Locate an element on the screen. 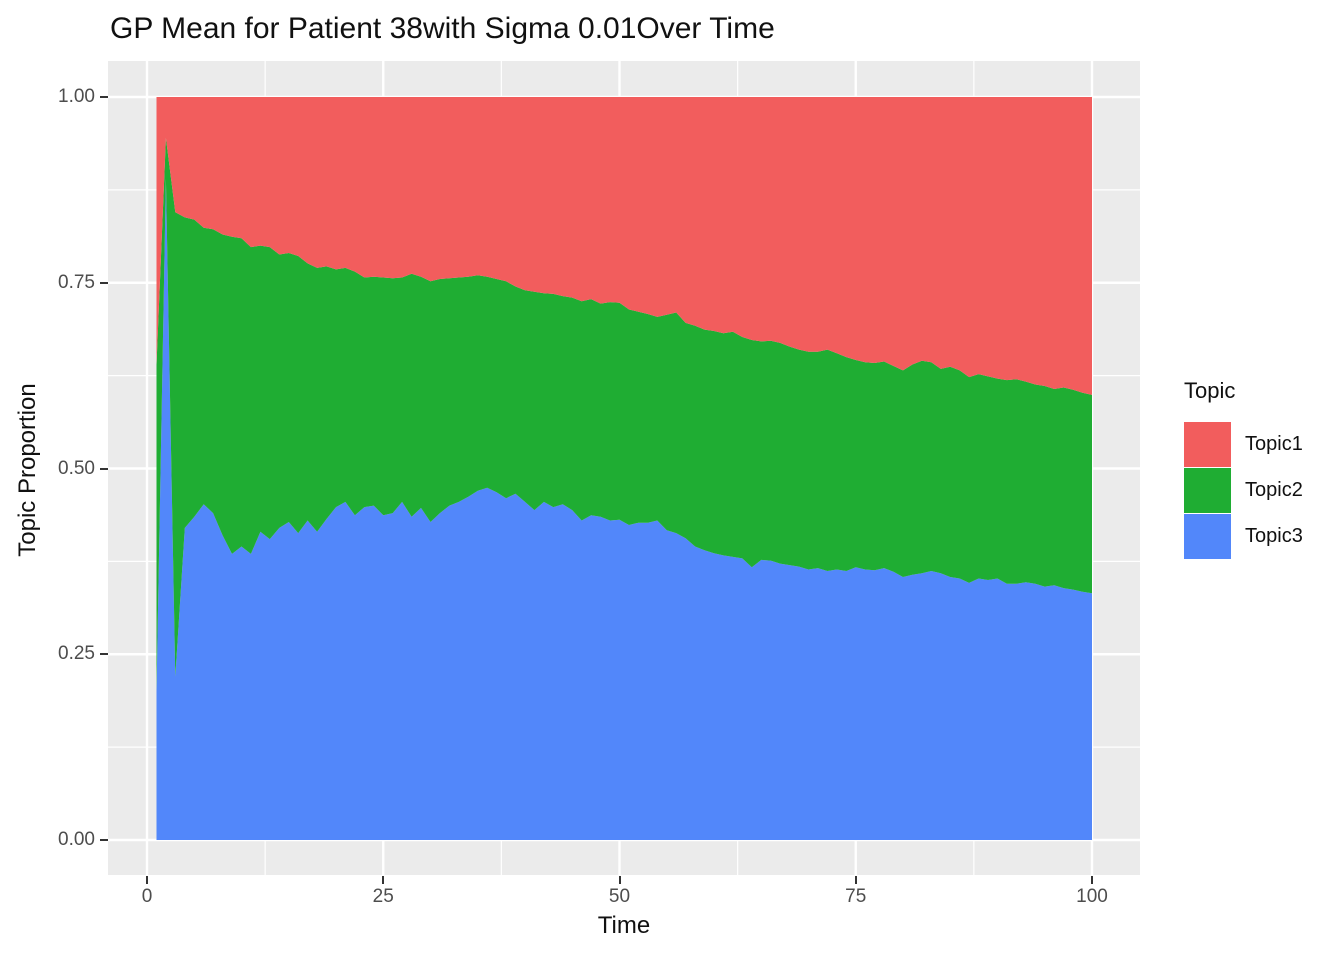  legend-items: Topic1 Topic2 Topic3 is located at coordinates (1243, 491).